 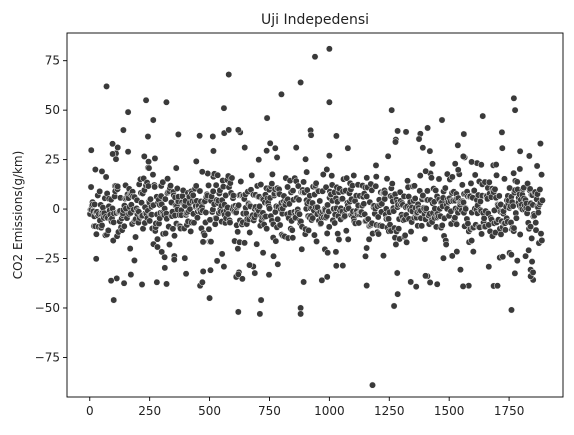 I want to click on y-tick-label: −50, so click(x=47, y=308).